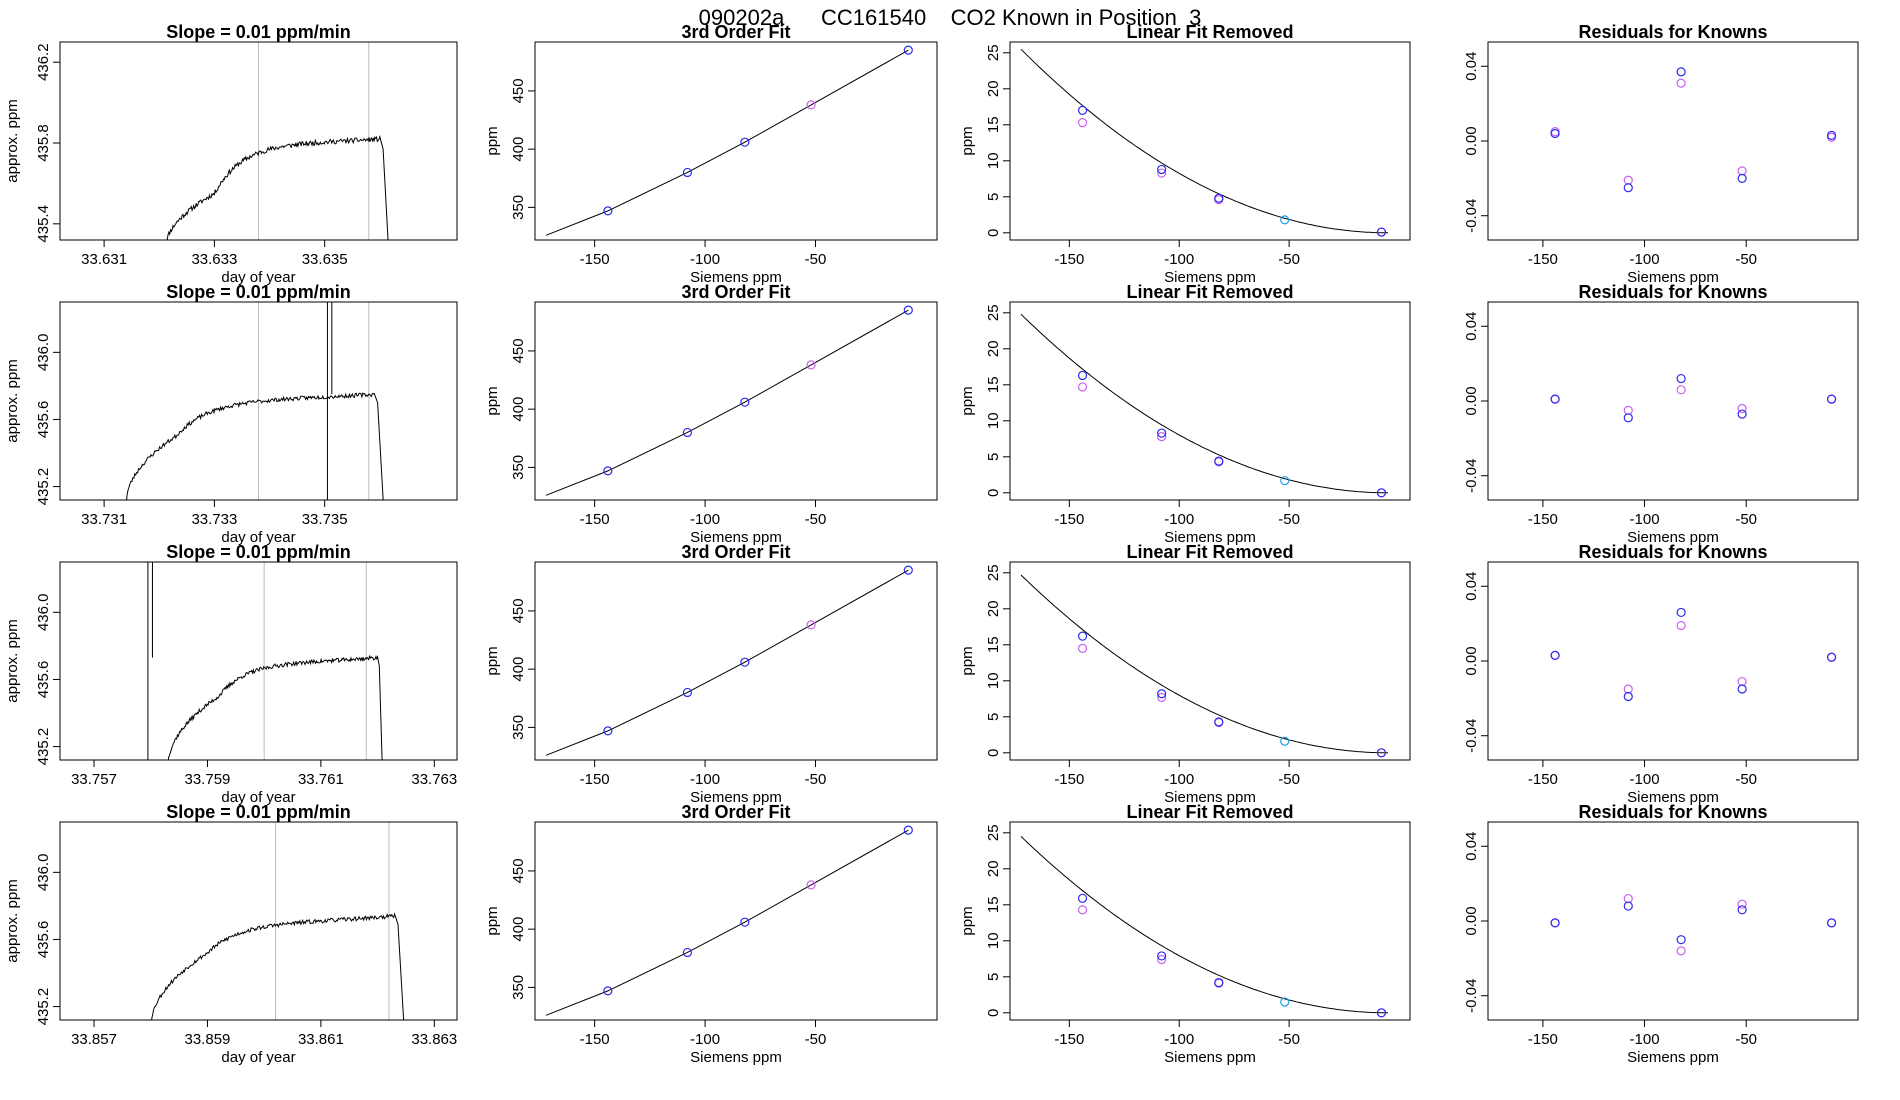  Describe the element at coordinates (208, 1039) in the screenshot. I see `x-tick-label: 33.859` at that location.